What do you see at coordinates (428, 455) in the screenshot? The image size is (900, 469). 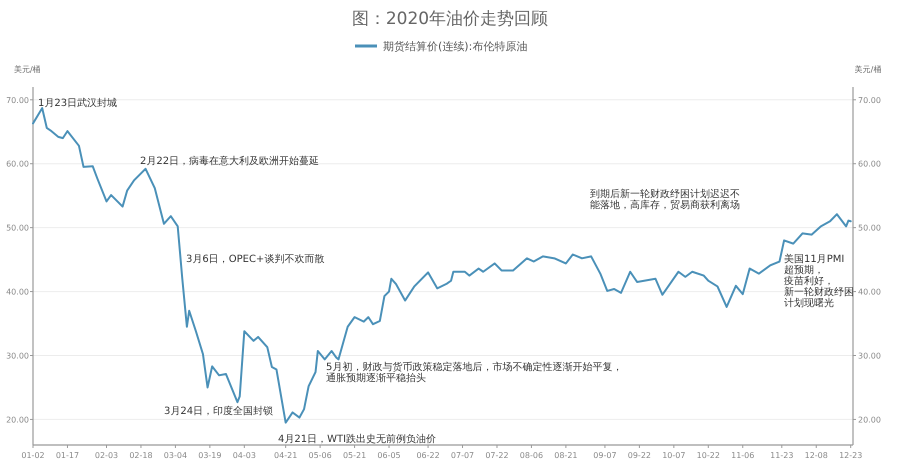 I see `x-tick-label: 06-22` at bounding box center [428, 455].